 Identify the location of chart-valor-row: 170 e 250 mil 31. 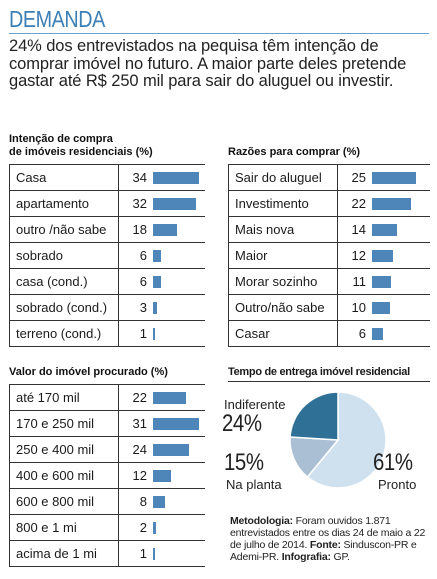
(107, 424).